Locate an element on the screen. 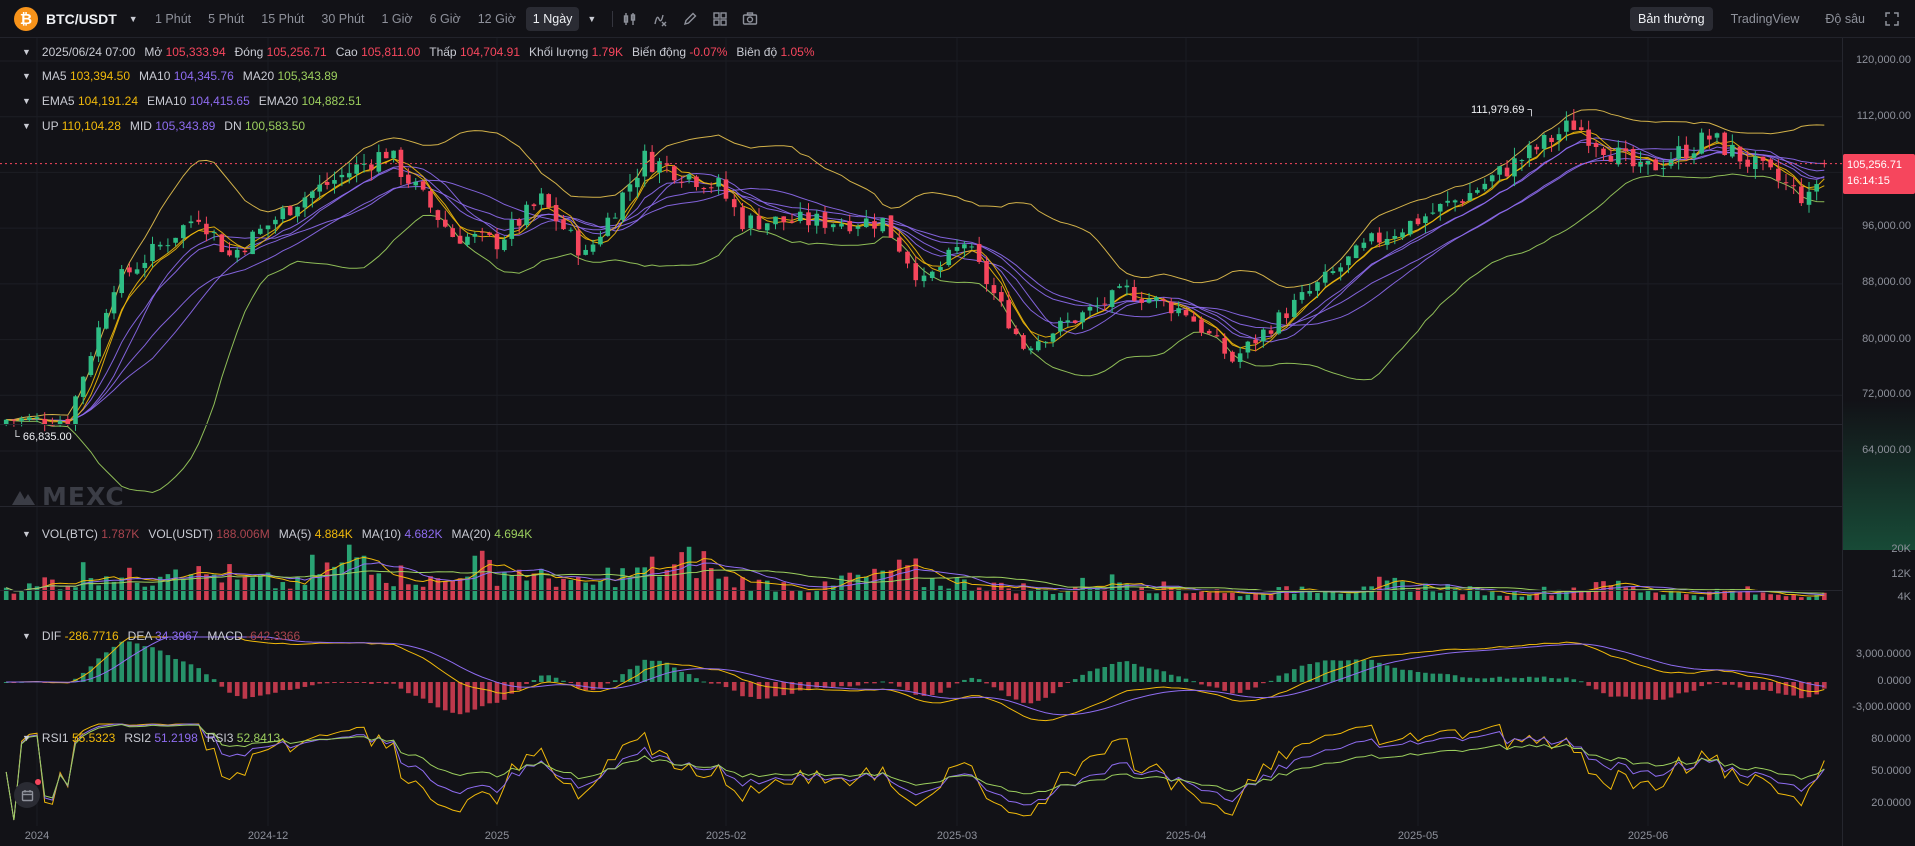 This screenshot has width=1915, height=846. last-price-value: 105,256.71 is located at coordinates (1875, 165).